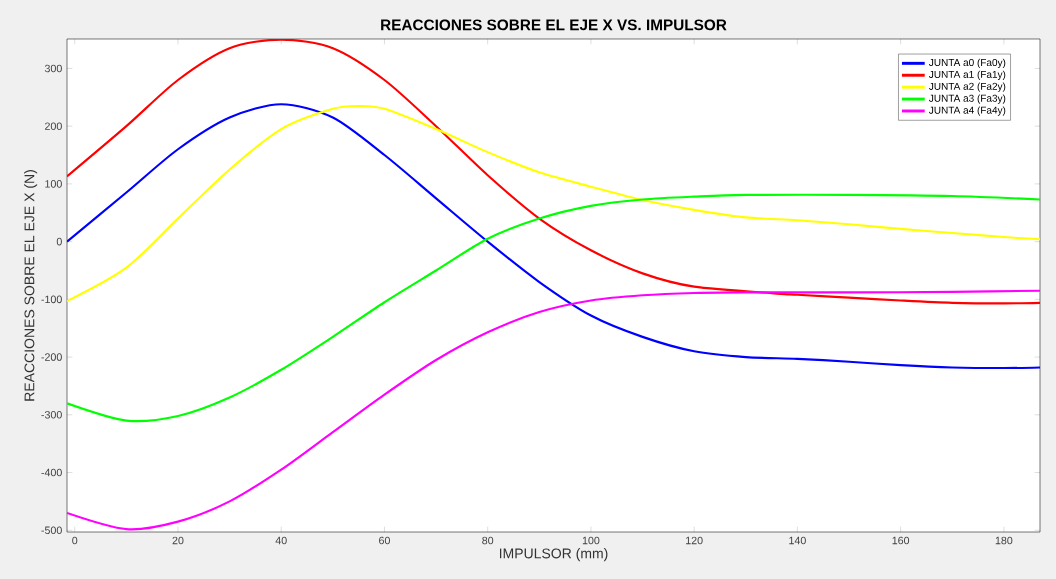 This screenshot has width=1056, height=579. What do you see at coordinates (53, 68) in the screenshot?
I see `y-tick-label: 300` at bounding box center [53, 68].